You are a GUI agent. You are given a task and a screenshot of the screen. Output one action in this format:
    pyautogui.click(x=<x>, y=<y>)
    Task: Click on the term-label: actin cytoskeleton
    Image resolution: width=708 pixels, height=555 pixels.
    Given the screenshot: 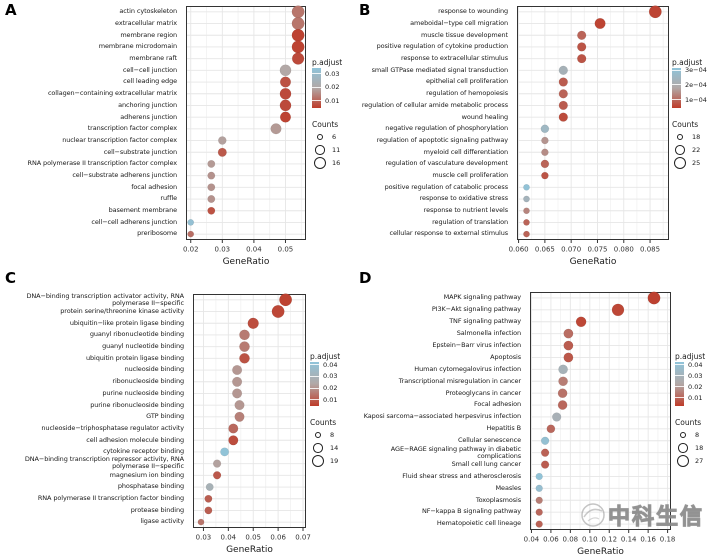 What is the action you would take?
    pyautogui.click(x=148, y=11)
    